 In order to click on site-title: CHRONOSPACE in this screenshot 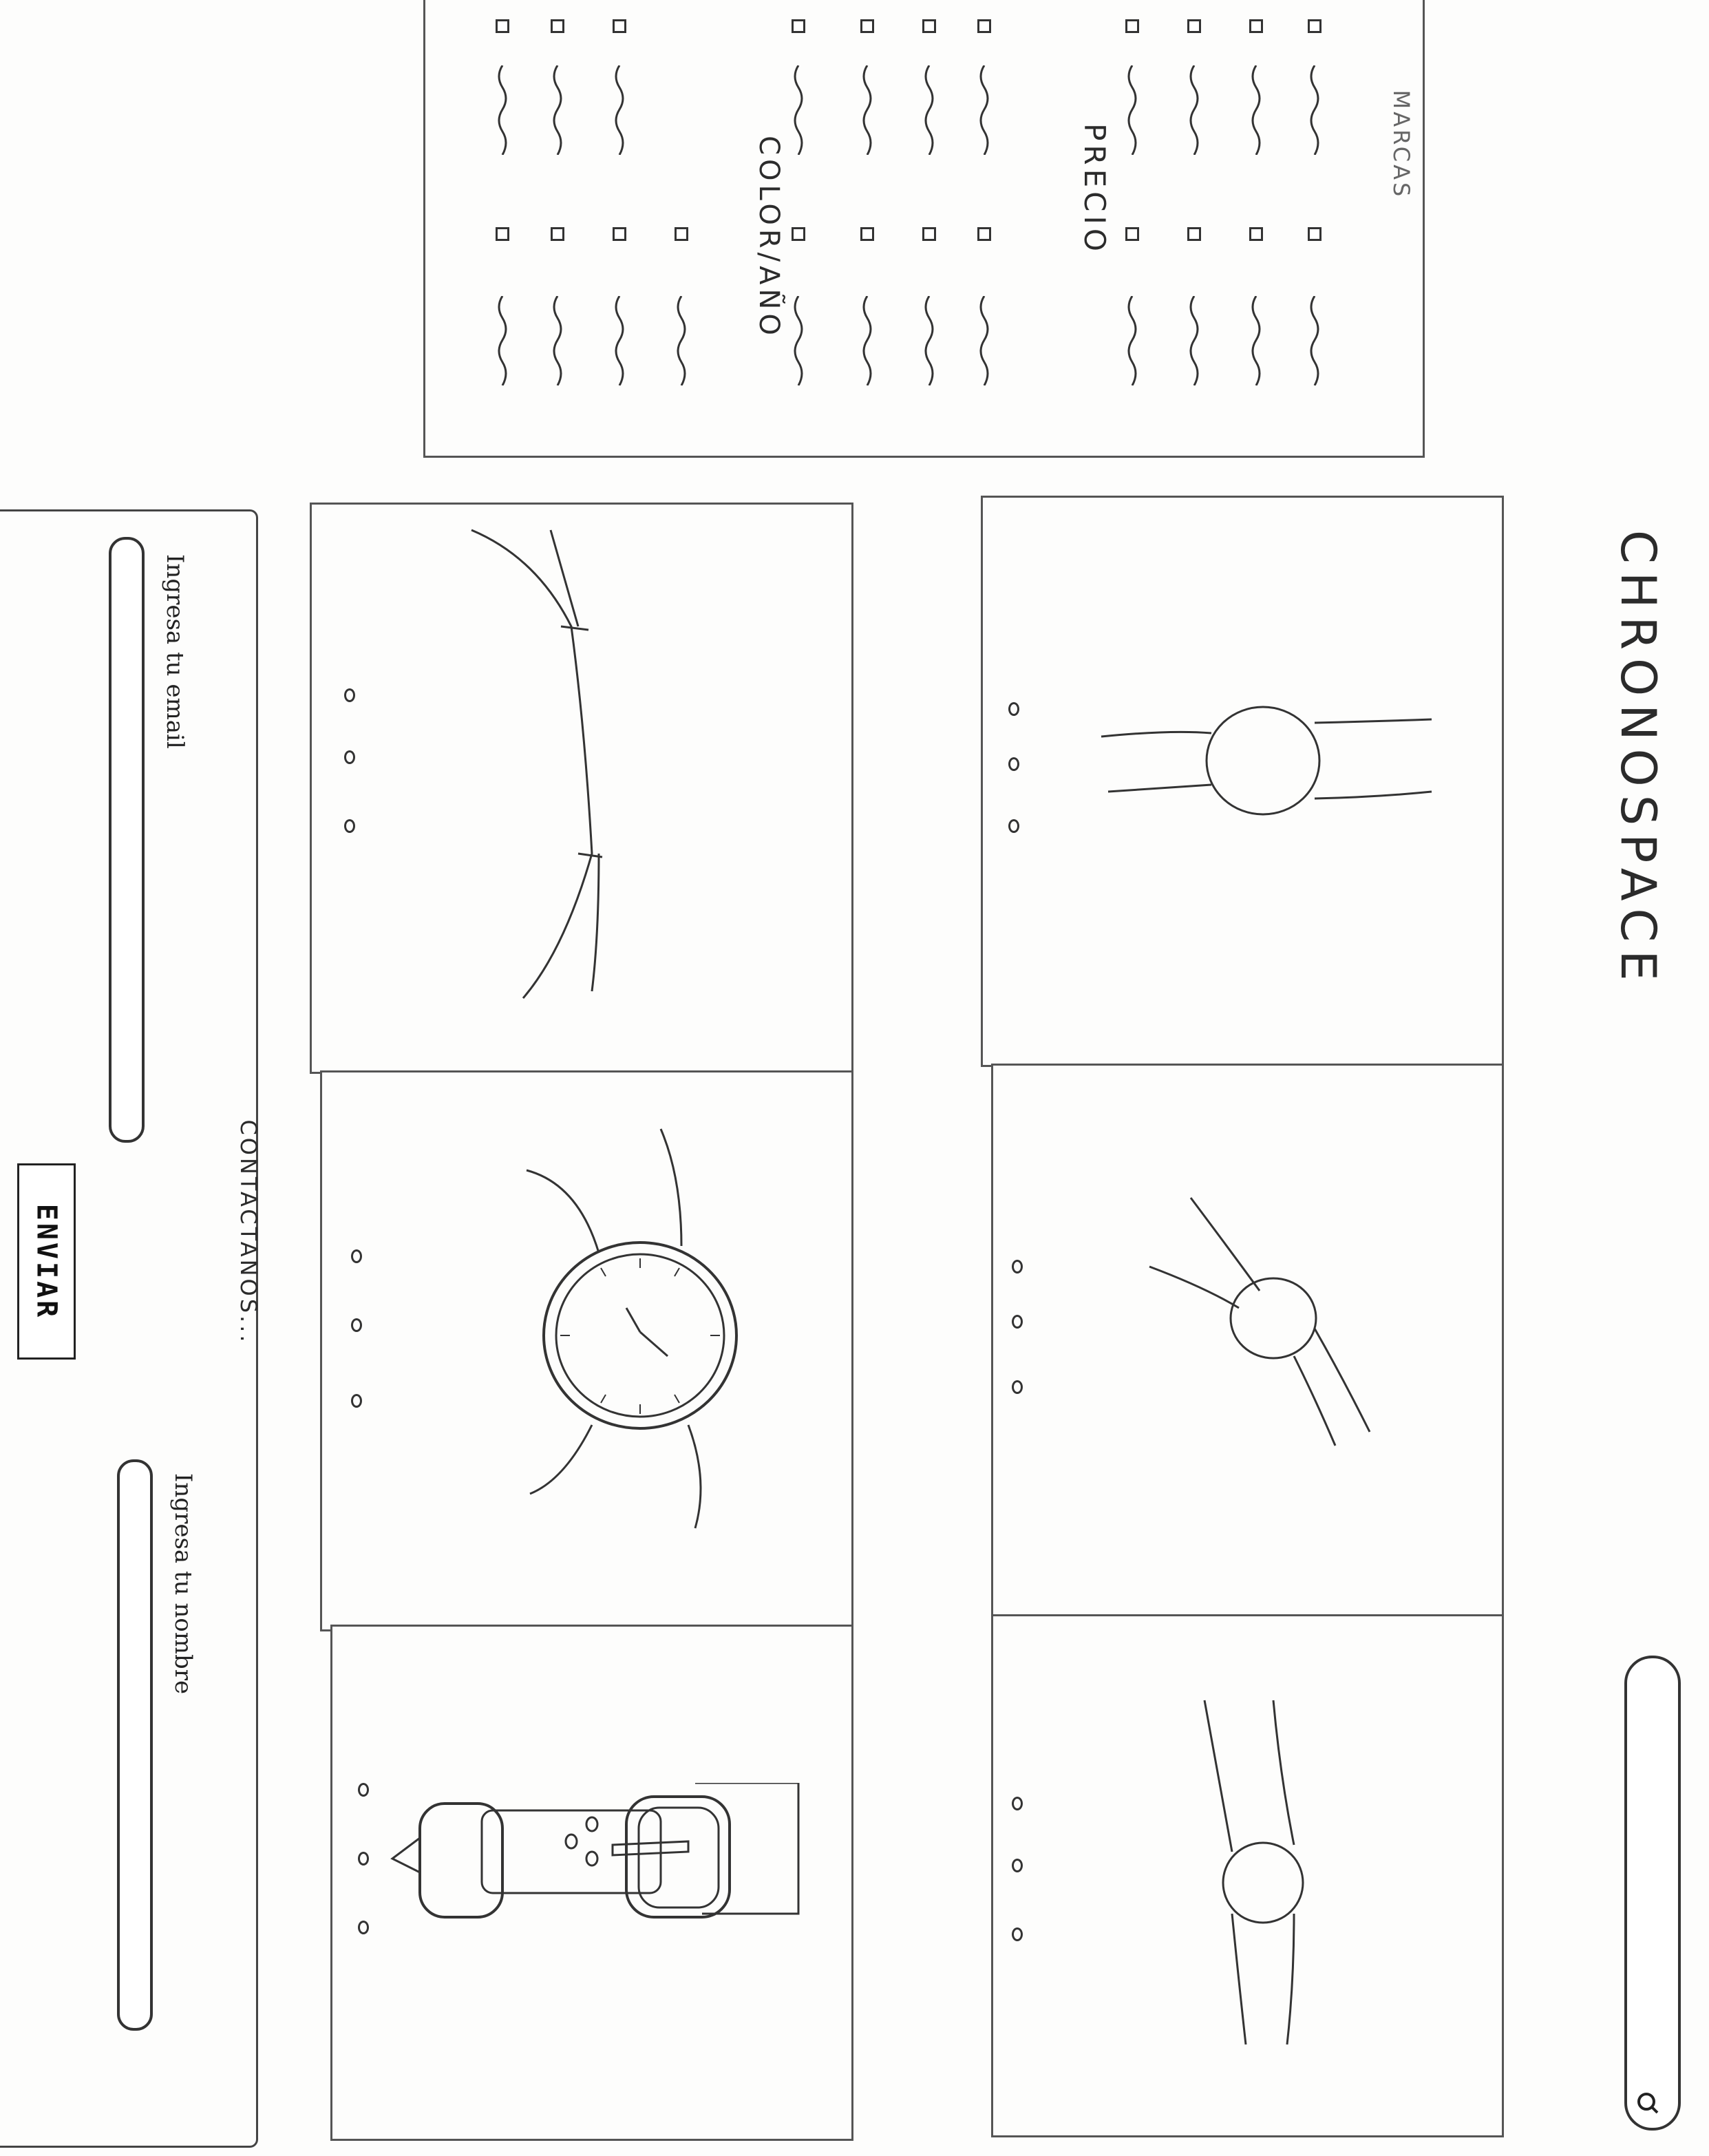, I will do `click(1638, 759)`.